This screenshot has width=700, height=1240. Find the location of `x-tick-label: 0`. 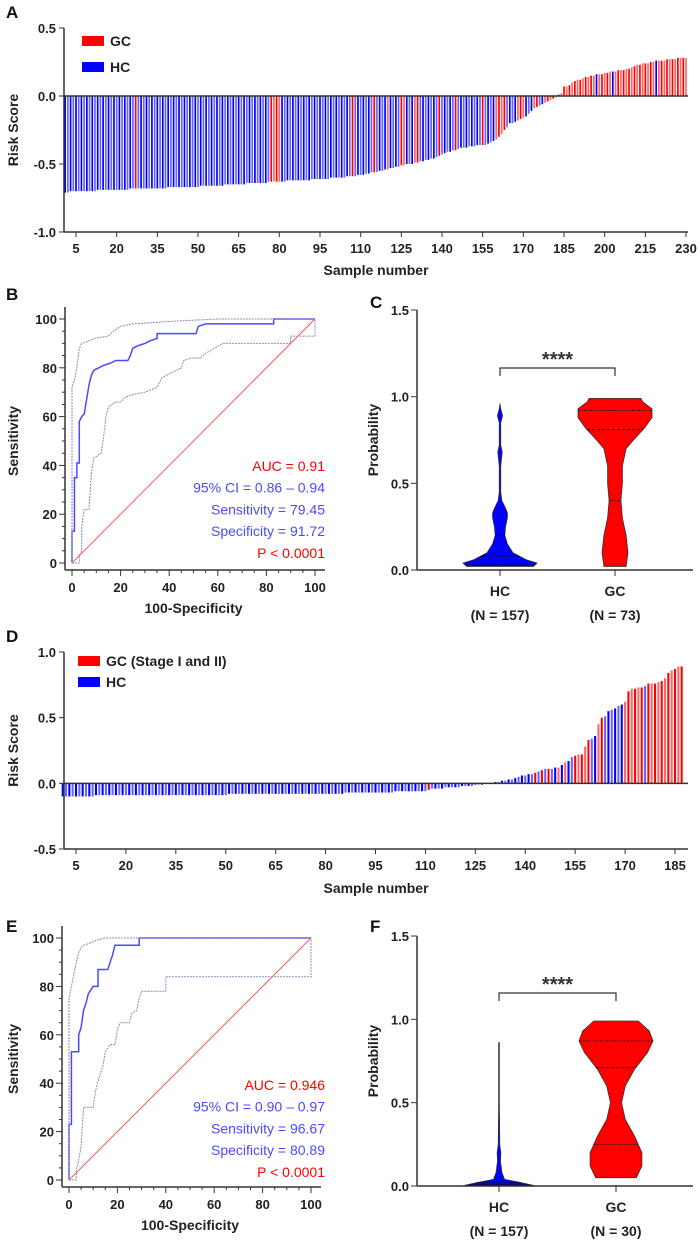

x-tick-label: 0 is located at coordinates (71, 587).